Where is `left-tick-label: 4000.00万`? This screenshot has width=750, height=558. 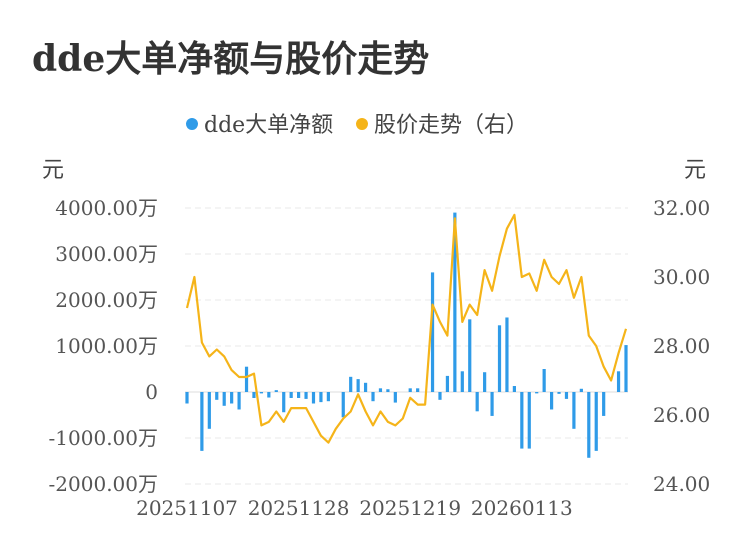
left-tick-label: 4000.00万 is located at coordinates (106, 208).